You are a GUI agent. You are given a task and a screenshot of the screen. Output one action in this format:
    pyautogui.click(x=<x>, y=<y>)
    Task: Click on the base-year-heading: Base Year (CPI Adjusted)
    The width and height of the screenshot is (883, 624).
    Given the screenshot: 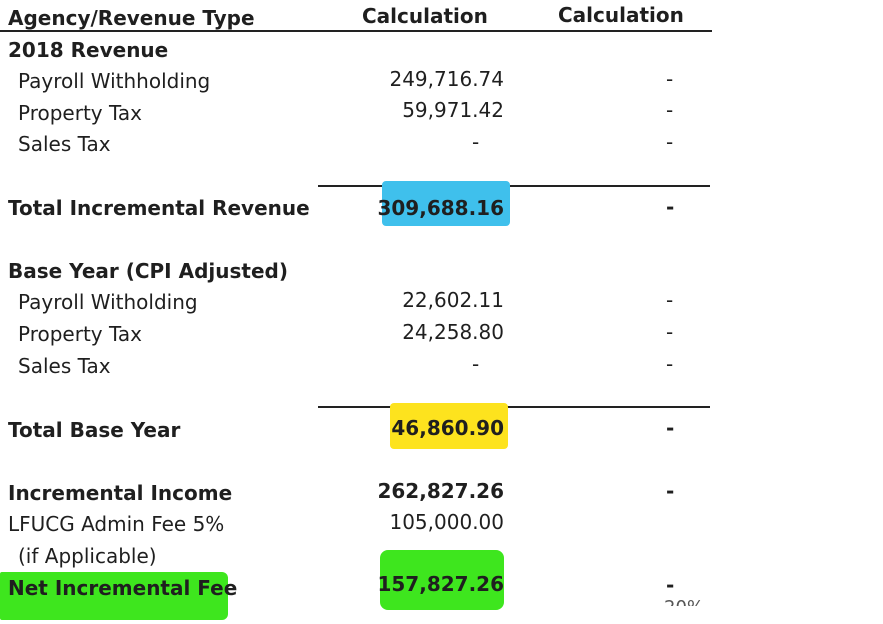 What is the action you would take?
    pyautogui.click(x=148, y=271)
    